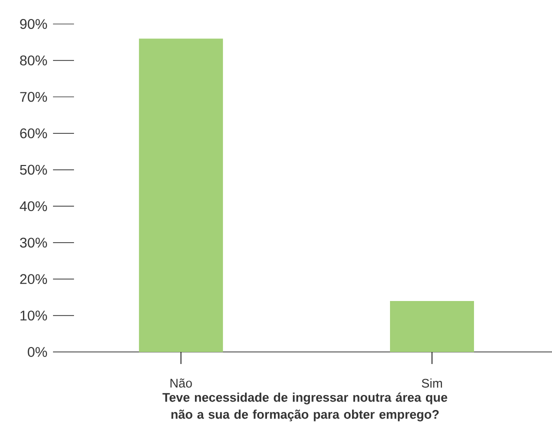  I want to click on y-tick-label: 30%, so click(33, 243).